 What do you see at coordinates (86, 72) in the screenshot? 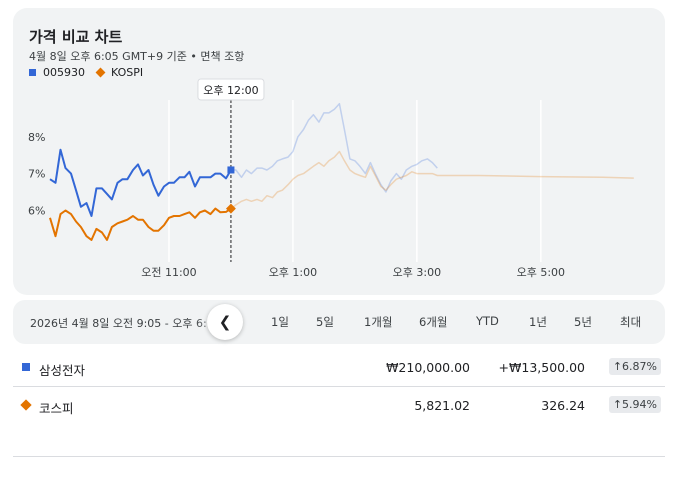
I see `chart-legend: 005930 KOSPI` at bounding box center [86, 72].